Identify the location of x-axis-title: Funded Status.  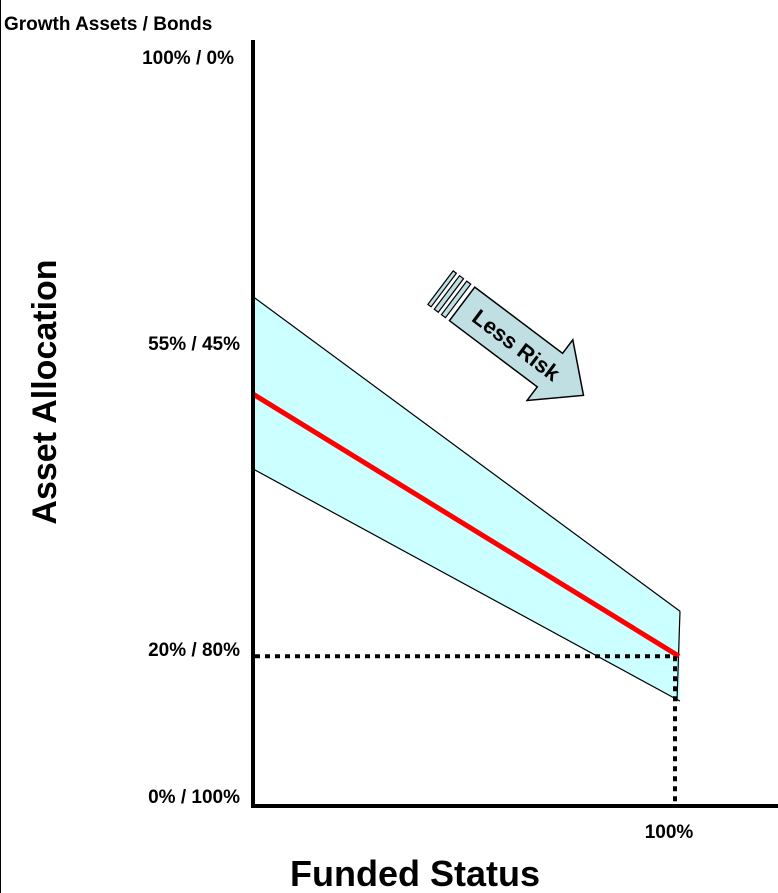
(415, 873).